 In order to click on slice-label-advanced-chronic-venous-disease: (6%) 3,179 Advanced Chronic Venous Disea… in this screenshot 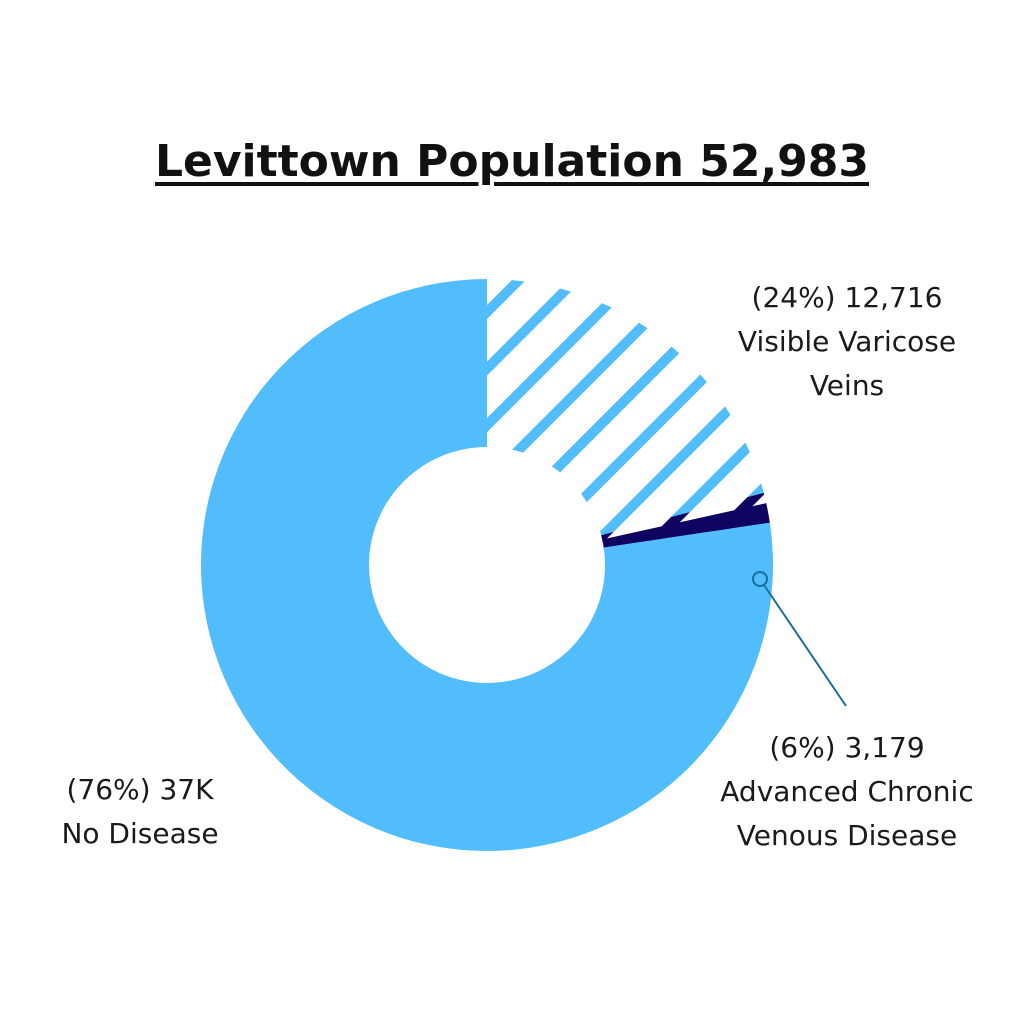, I will do `click(847, 792)`.